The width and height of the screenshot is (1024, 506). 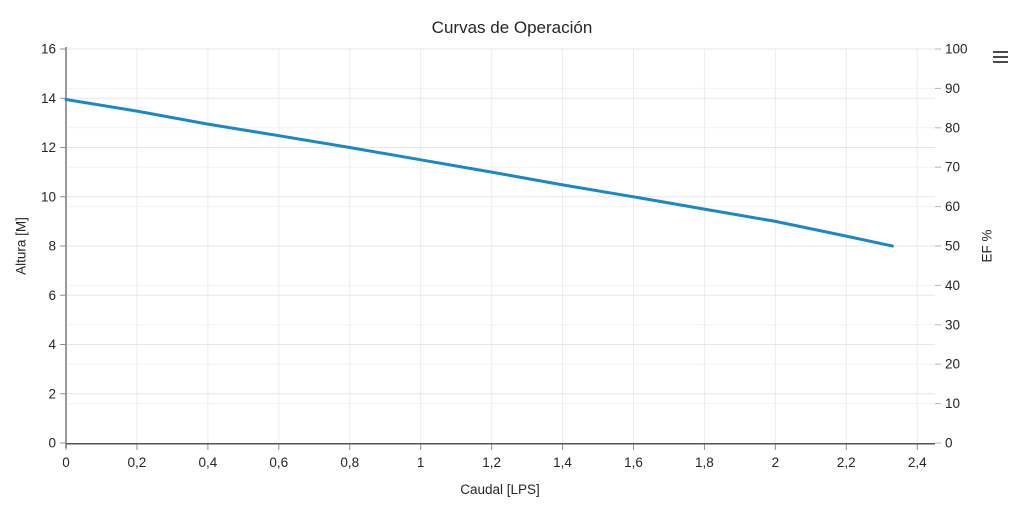 I want to click on svg-text: 0,6, so click(x=278, y=462).